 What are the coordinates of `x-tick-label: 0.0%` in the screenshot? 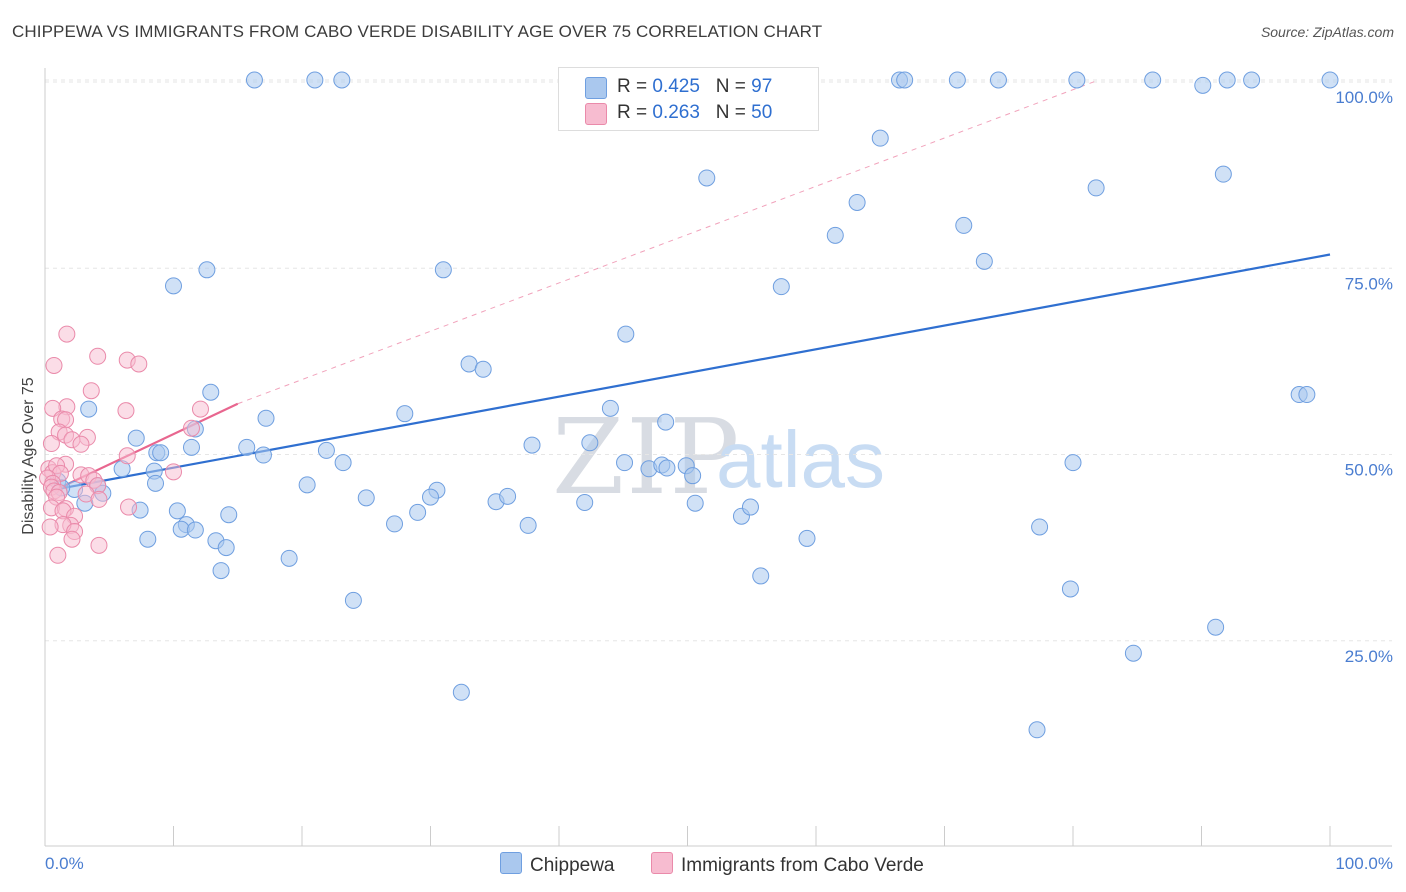 It's located at (64, 863).